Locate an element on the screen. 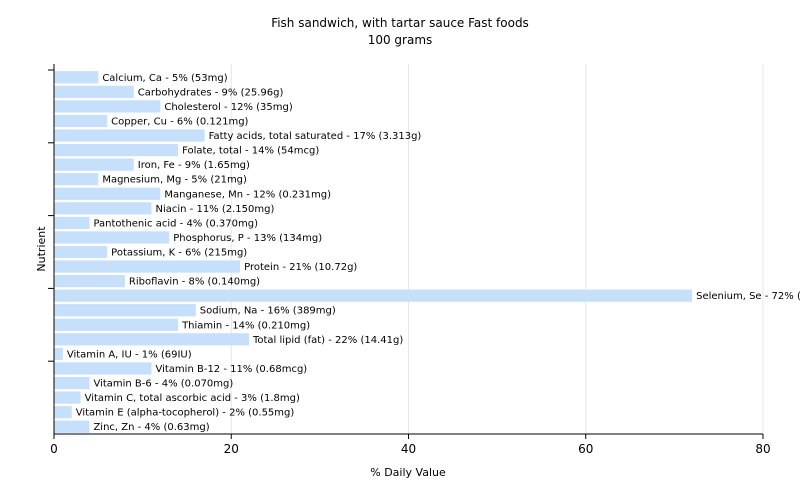 The width and height of the screenshot is (800, 504). bar-label: Riboflavin - 8% (0.140mg) is located at coordinates (194, 282).